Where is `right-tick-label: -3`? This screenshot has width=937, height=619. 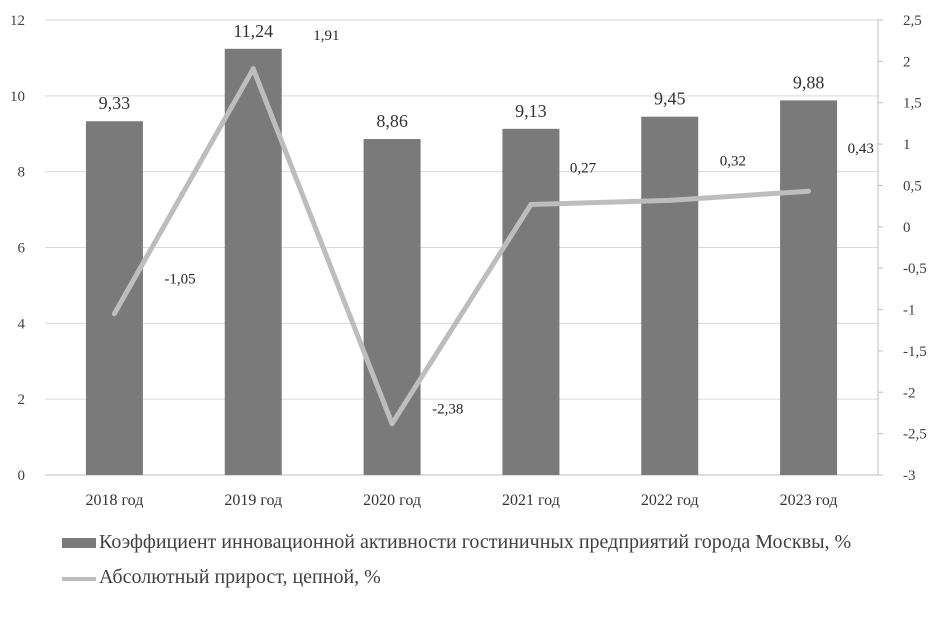 right-tick-label: -3 is located at coordinates (909, 476).